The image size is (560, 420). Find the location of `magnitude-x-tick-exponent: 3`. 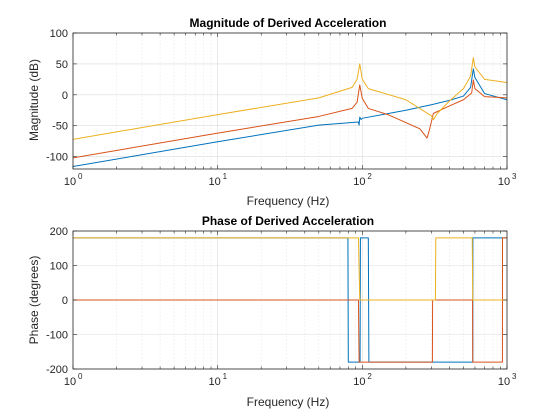

magnitude-x-tick-exponent: 3 is located at coordinates (514, 176).